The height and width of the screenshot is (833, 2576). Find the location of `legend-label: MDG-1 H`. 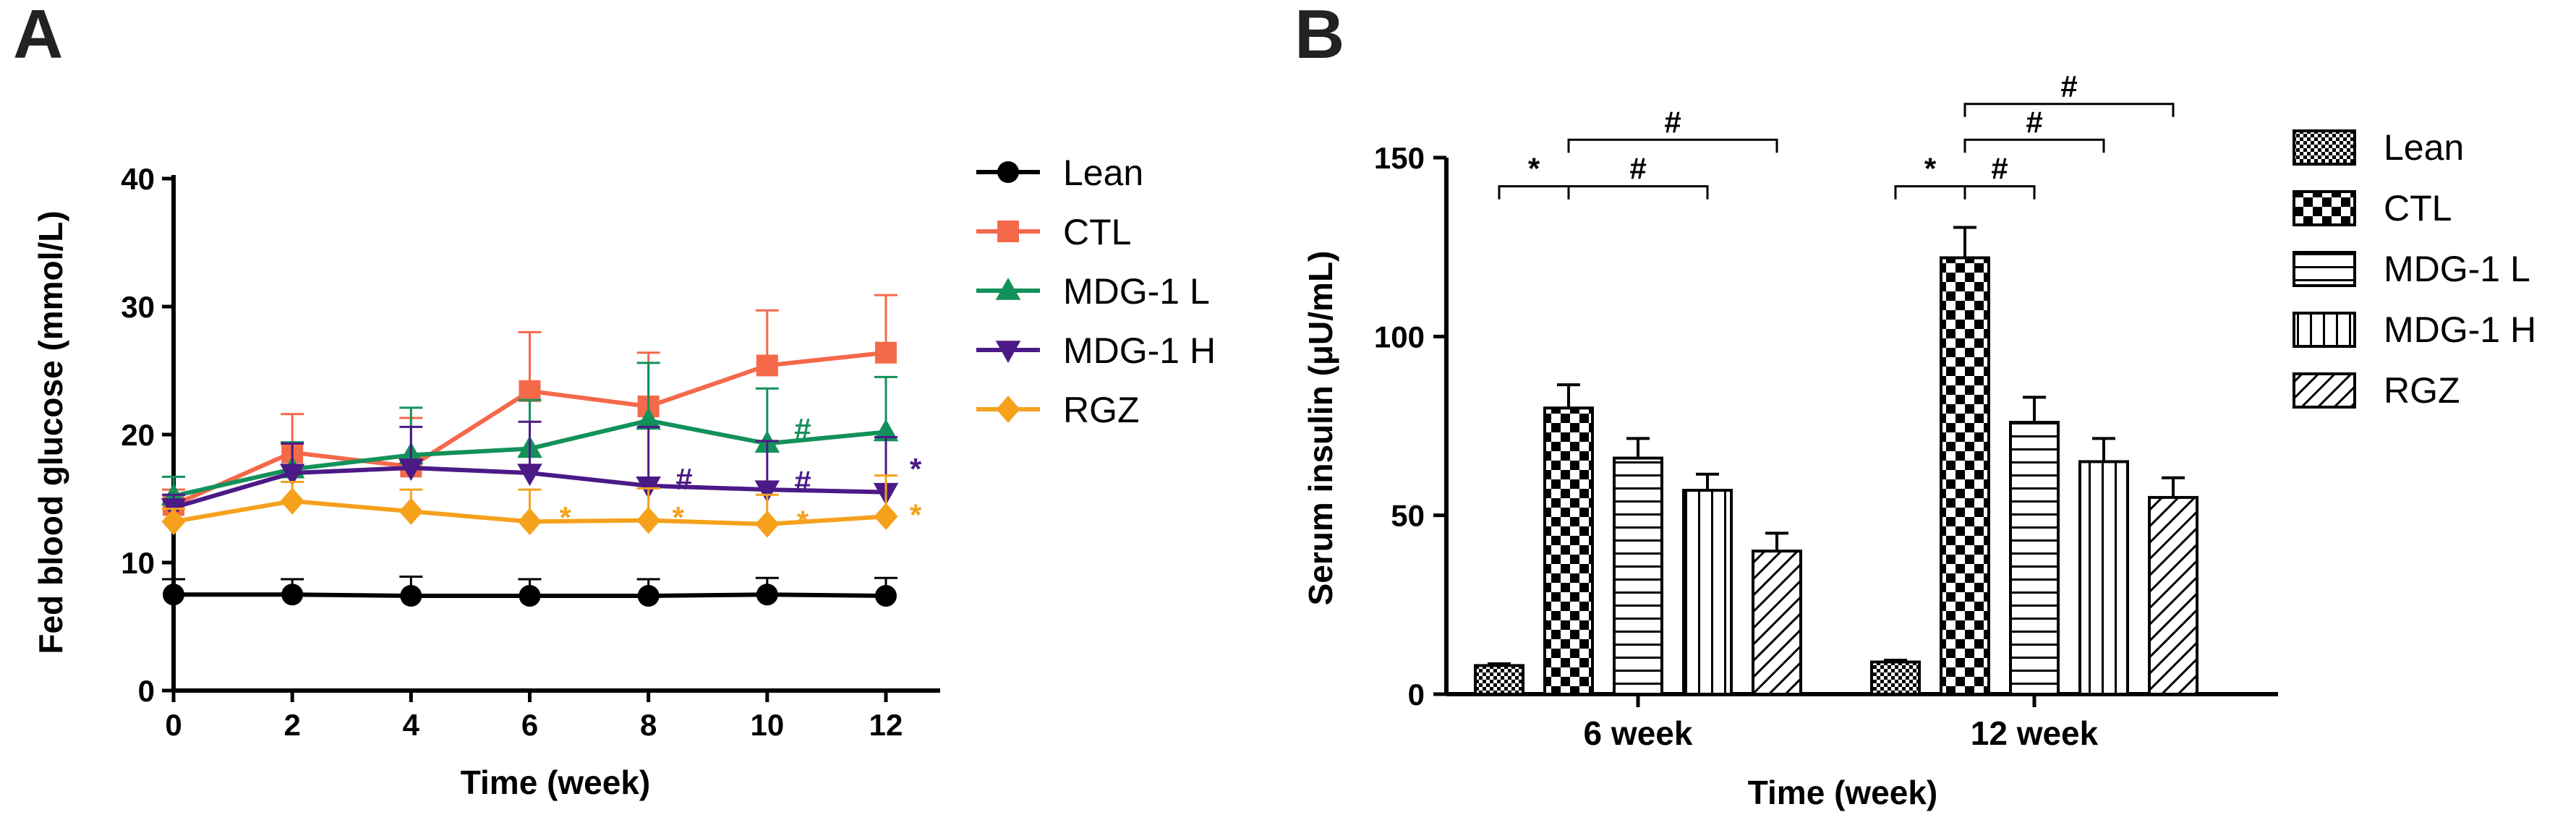

legend-label: MDG-1 H is located at coordinates (2460, 329).